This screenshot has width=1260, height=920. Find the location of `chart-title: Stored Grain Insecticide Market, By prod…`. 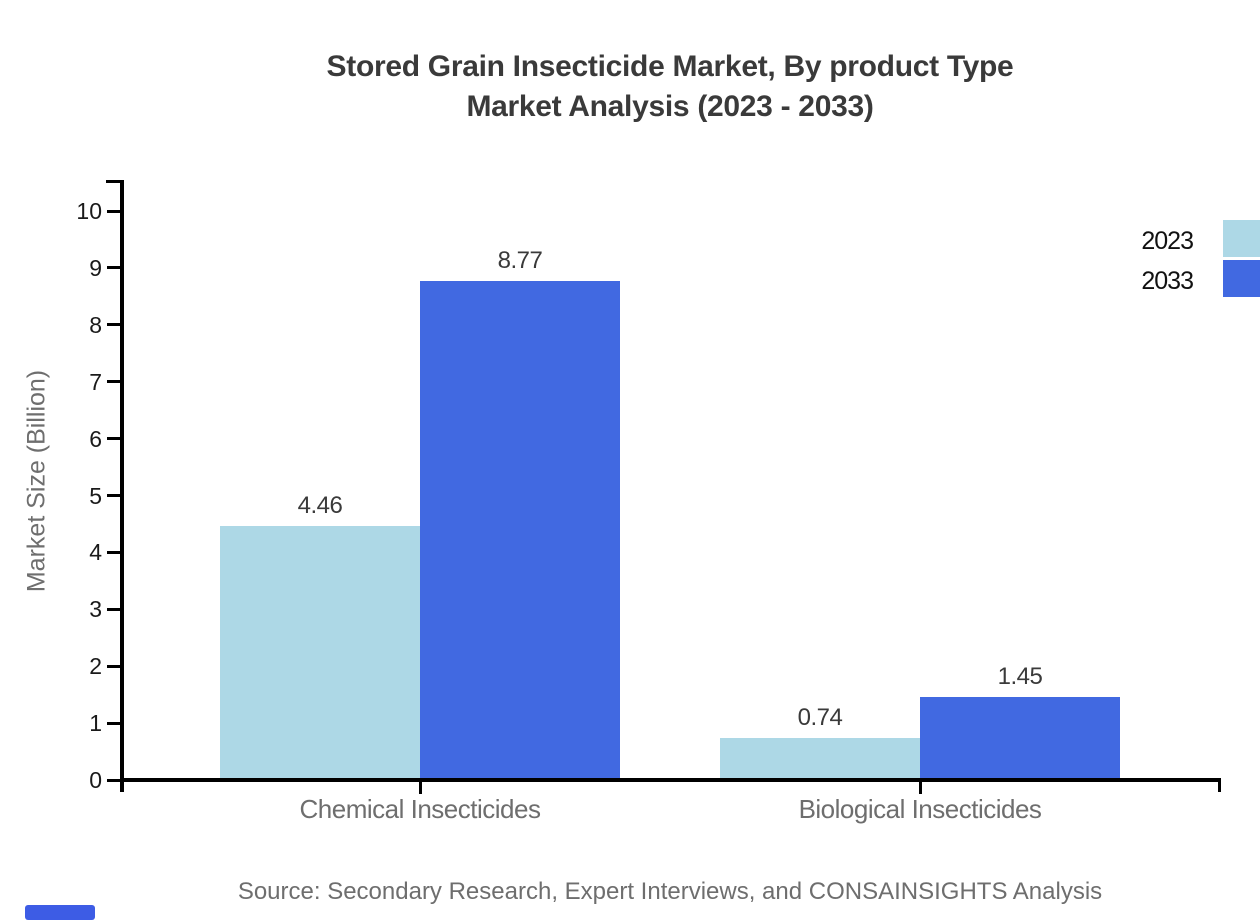

chart-title: Stored Grain Insecticide Market, By prod… is located at coordinates (670, 87).